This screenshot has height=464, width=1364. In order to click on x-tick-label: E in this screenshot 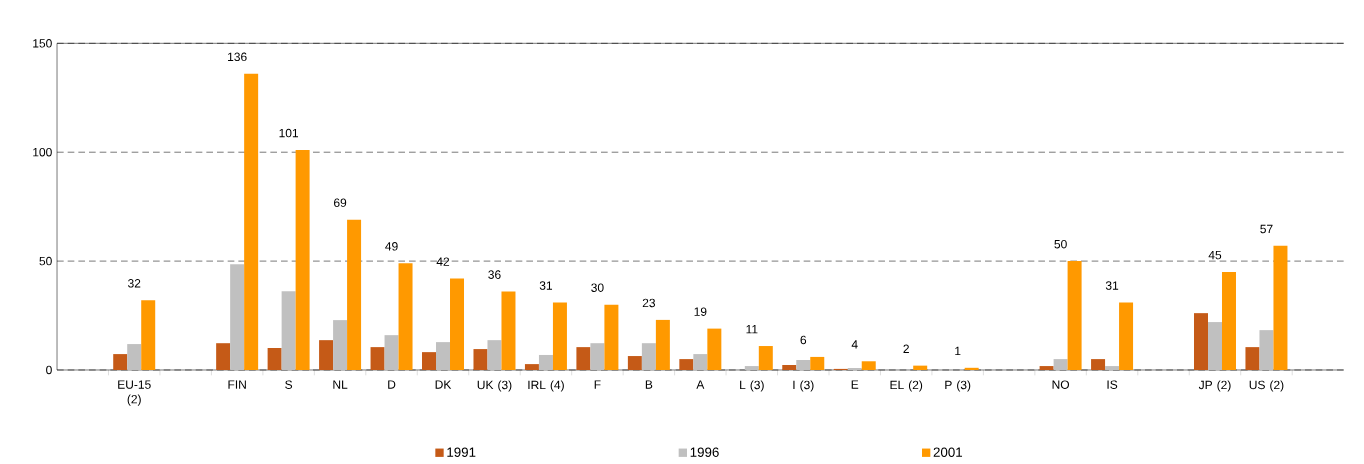, I will do `click(855, 384)`.